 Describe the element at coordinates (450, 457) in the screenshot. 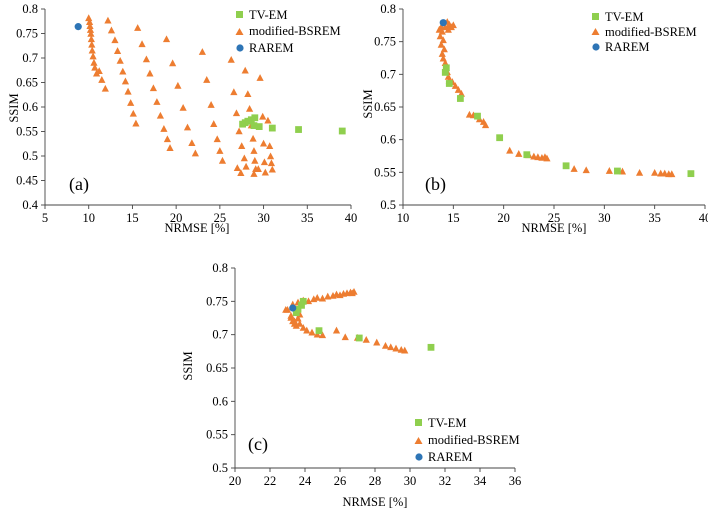

I see `legend-rarem-label-c: RAREM` at that location.